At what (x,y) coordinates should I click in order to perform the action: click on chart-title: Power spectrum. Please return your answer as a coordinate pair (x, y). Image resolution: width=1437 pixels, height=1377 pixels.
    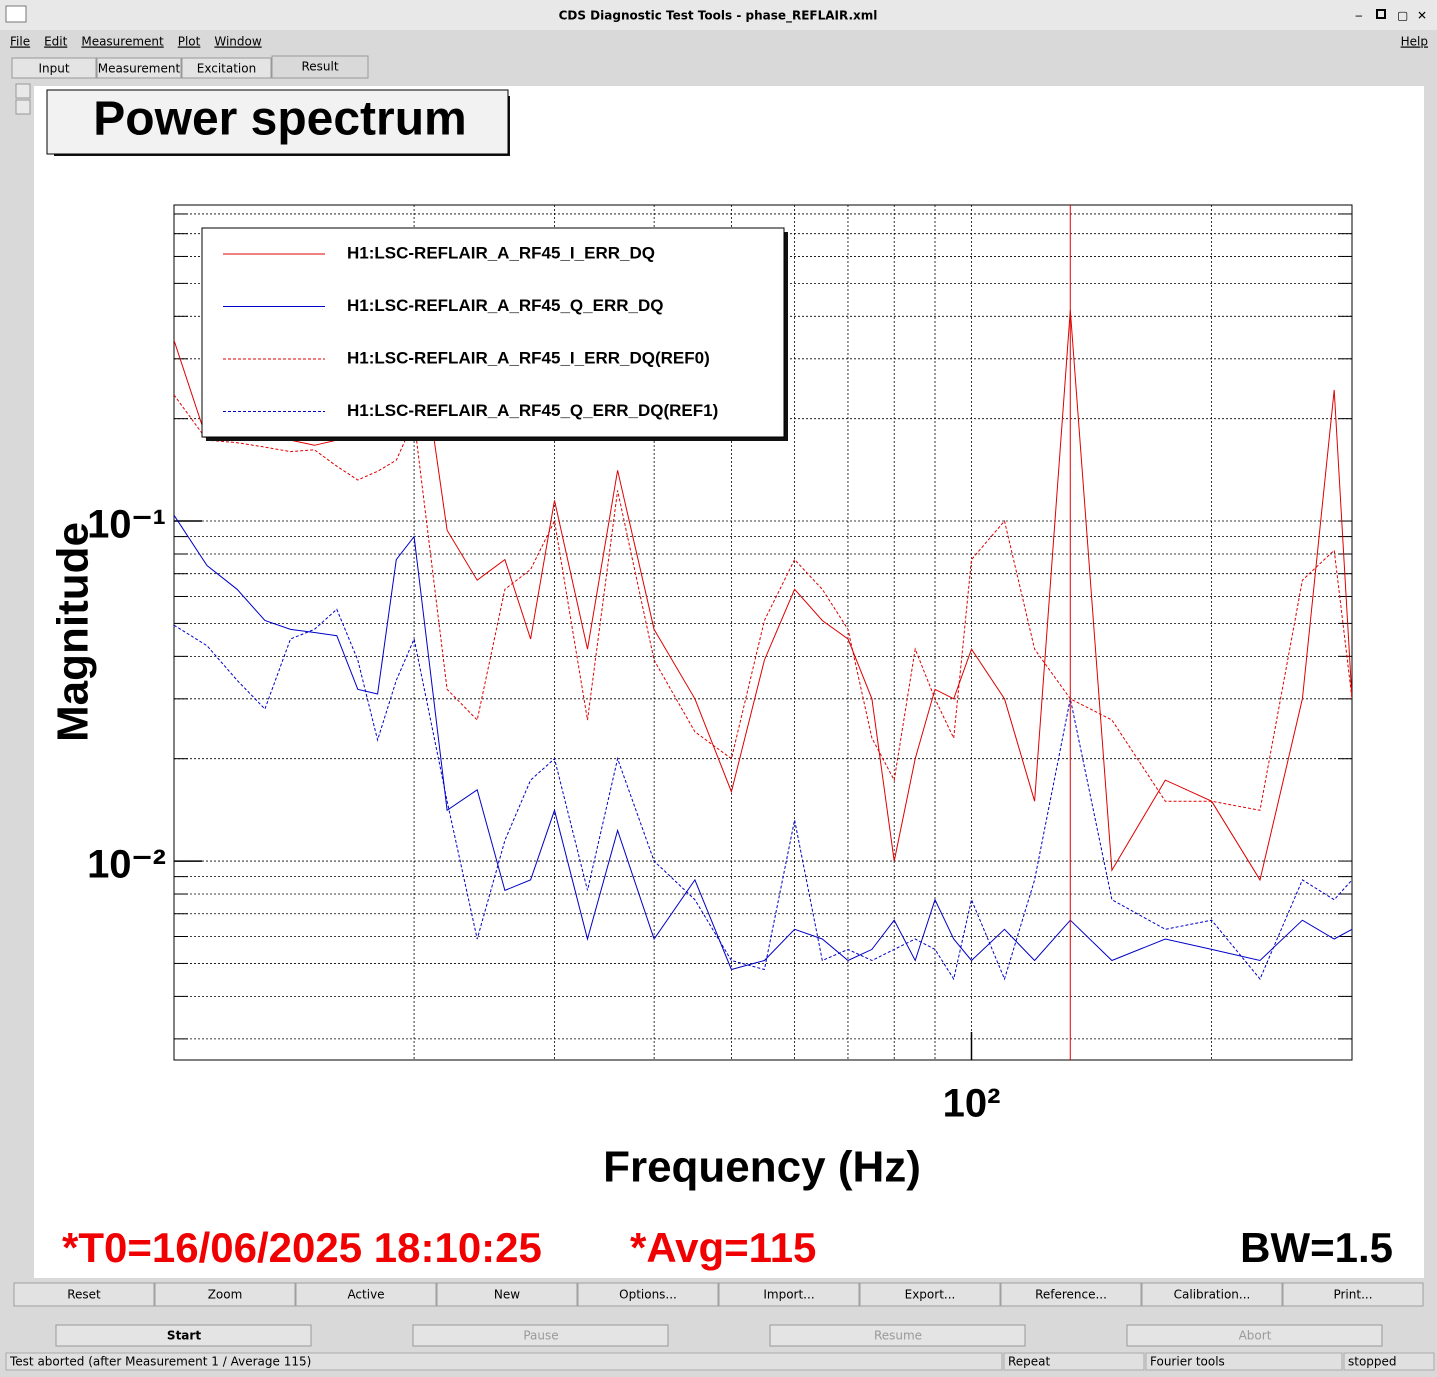
    Looking at the image, I should click on (279, 119).